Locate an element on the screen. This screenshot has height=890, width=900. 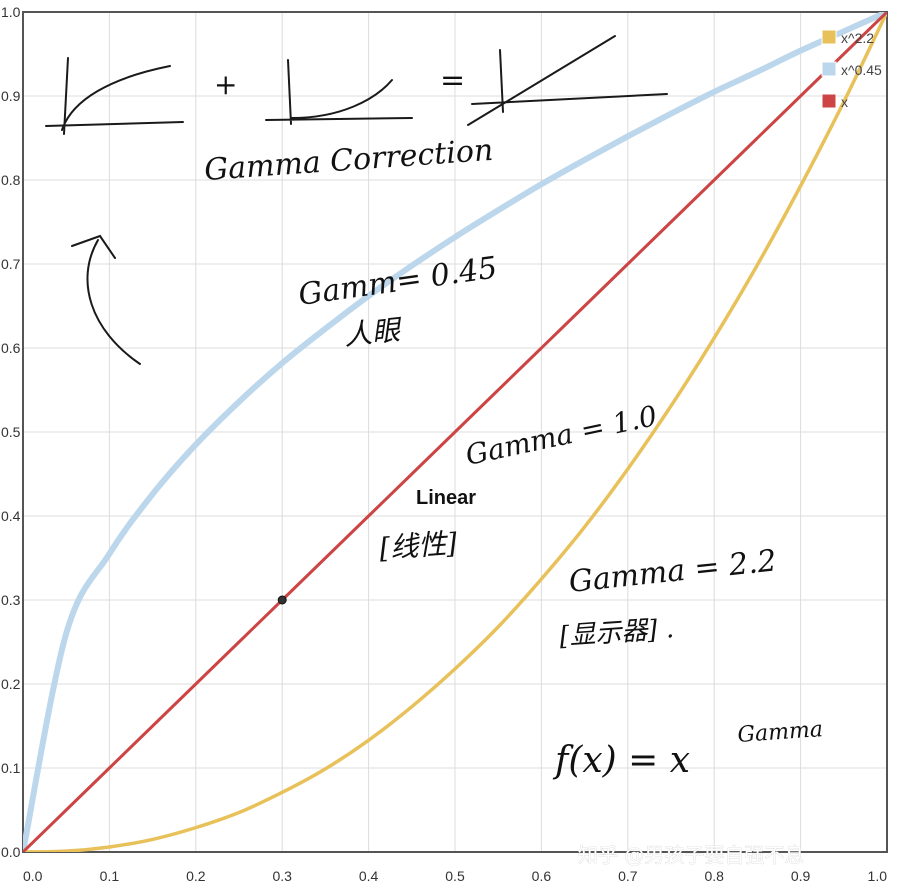
x-tick-label: 1.0 is located at coordinates (878, 876).